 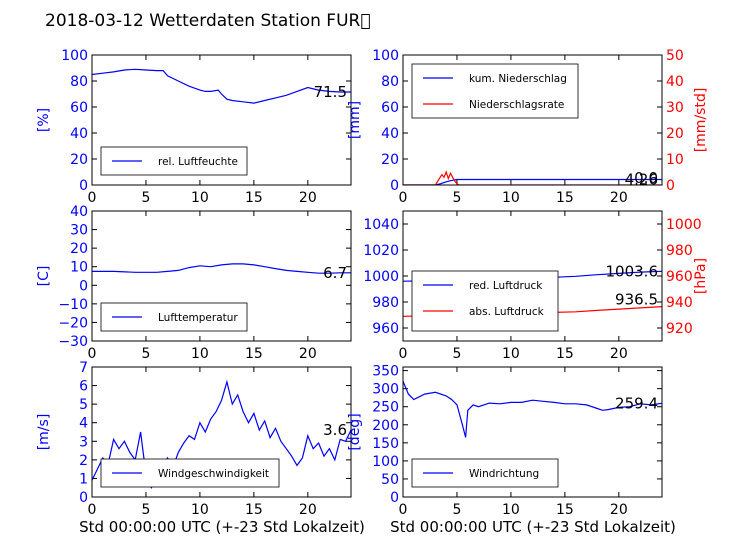 What do you see at coordinates (504, 474) in the screenshot?
I see `legend-label: Windrichtung` at bounding box center [504, 474].